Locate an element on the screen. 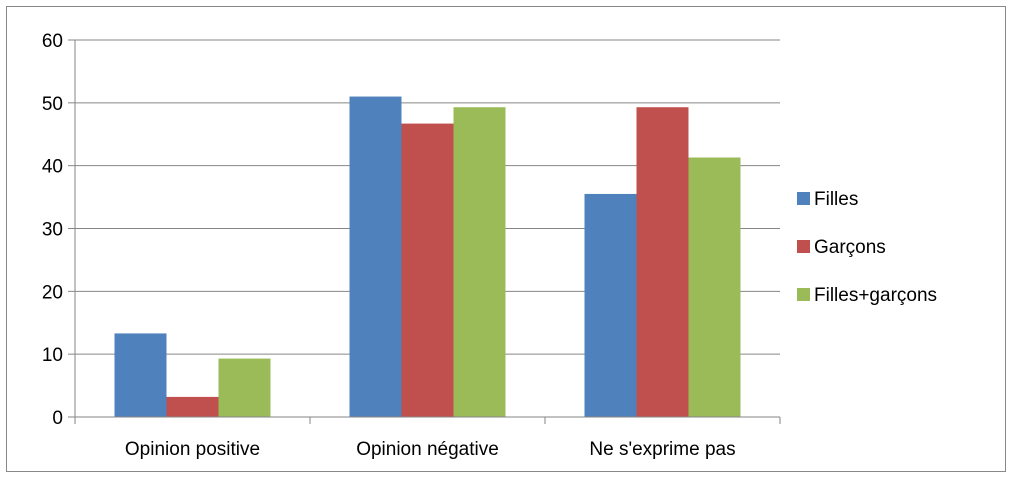  y-tick-label: 0 is located at coordinates (57, 418).